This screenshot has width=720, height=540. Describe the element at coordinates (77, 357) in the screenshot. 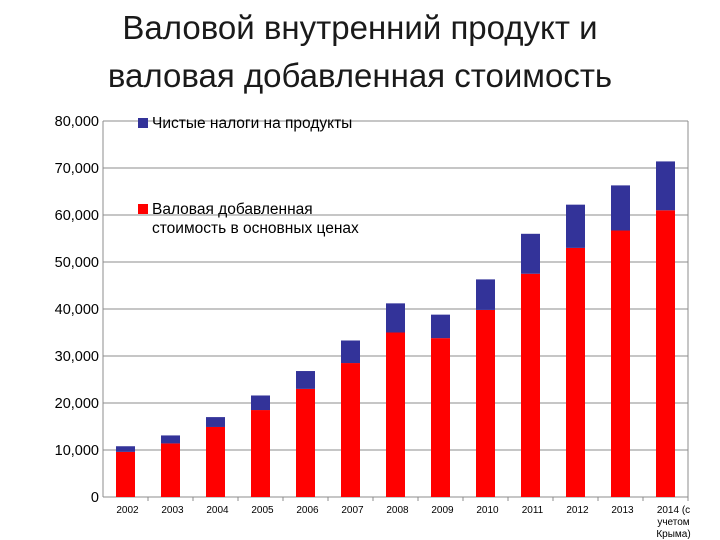

I see `y-tick-label: 30,000` at that location.